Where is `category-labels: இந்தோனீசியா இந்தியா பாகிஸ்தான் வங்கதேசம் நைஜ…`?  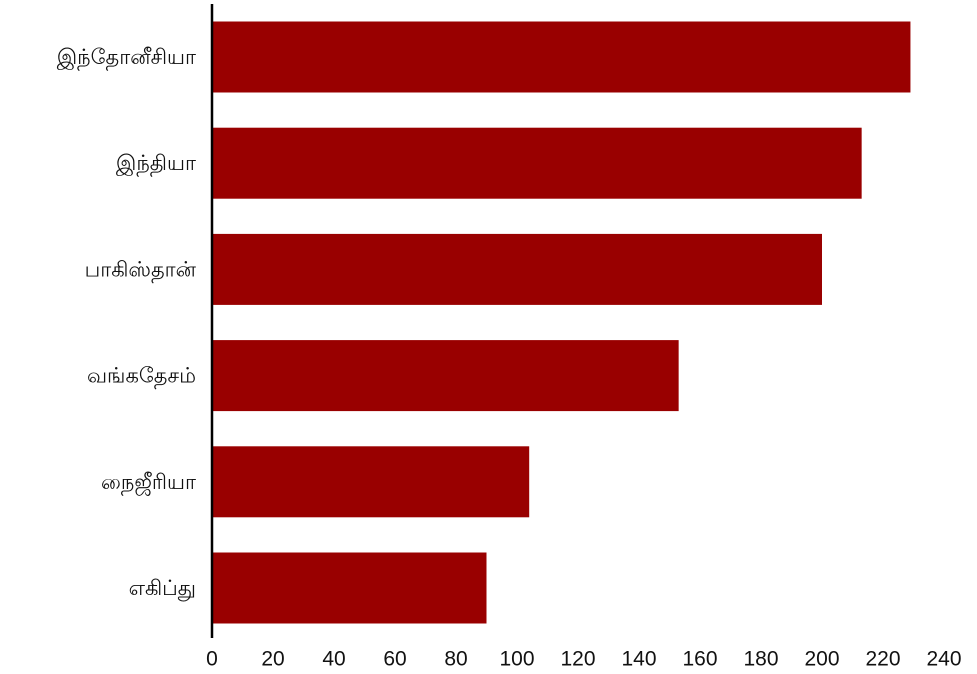 category-labels: இந்தோனீசியா இந்தியா பாகிஸ்தான் வங்கதேசம் நைஜ… is located at coordinates (127, 323).